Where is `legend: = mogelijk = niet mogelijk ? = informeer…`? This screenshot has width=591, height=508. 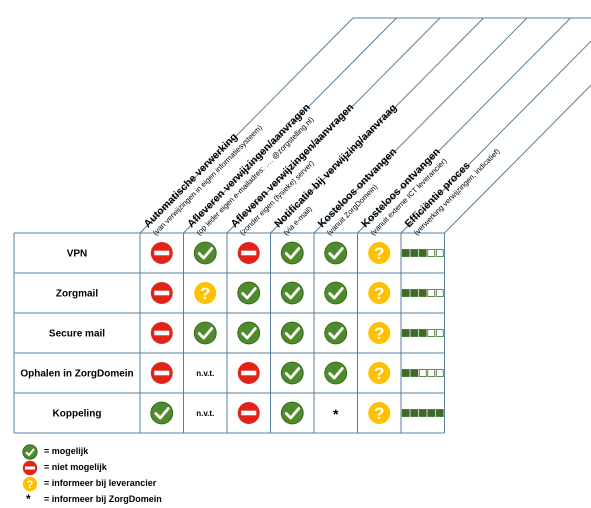 legend: = mogelijk = niet mogelijk ? = informeer… is located at coordinates (172, 474).